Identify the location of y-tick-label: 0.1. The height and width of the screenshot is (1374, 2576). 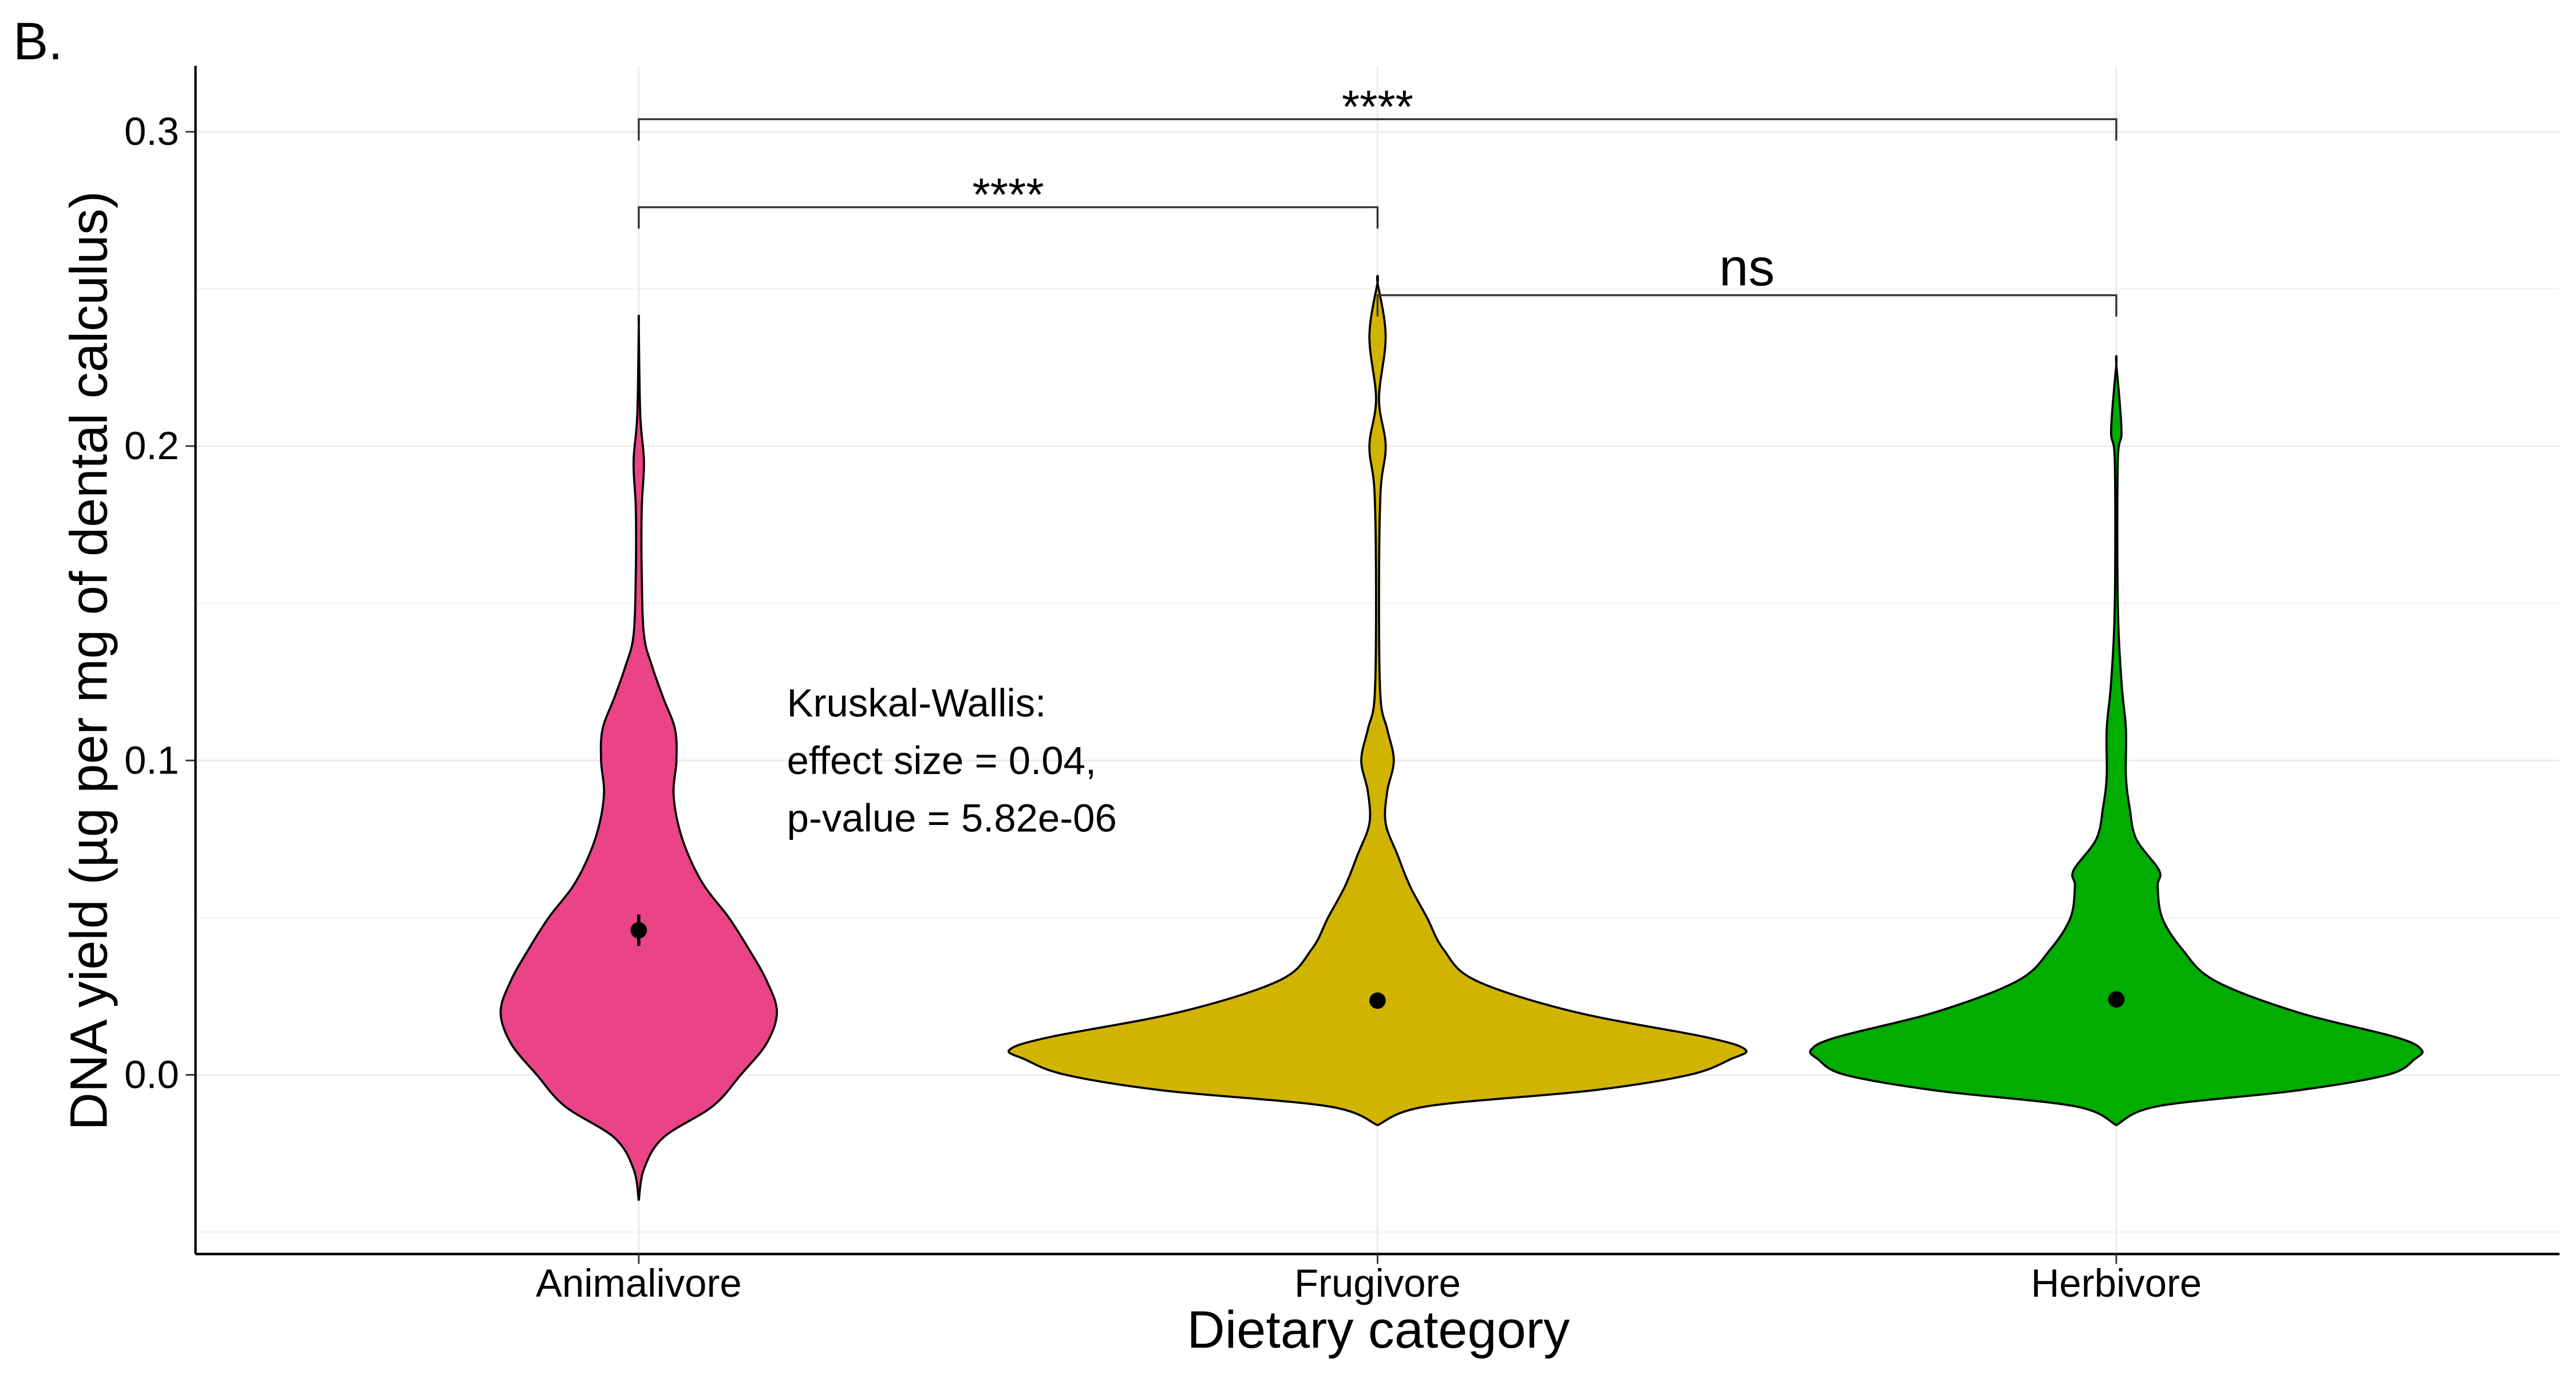
(151, 760).